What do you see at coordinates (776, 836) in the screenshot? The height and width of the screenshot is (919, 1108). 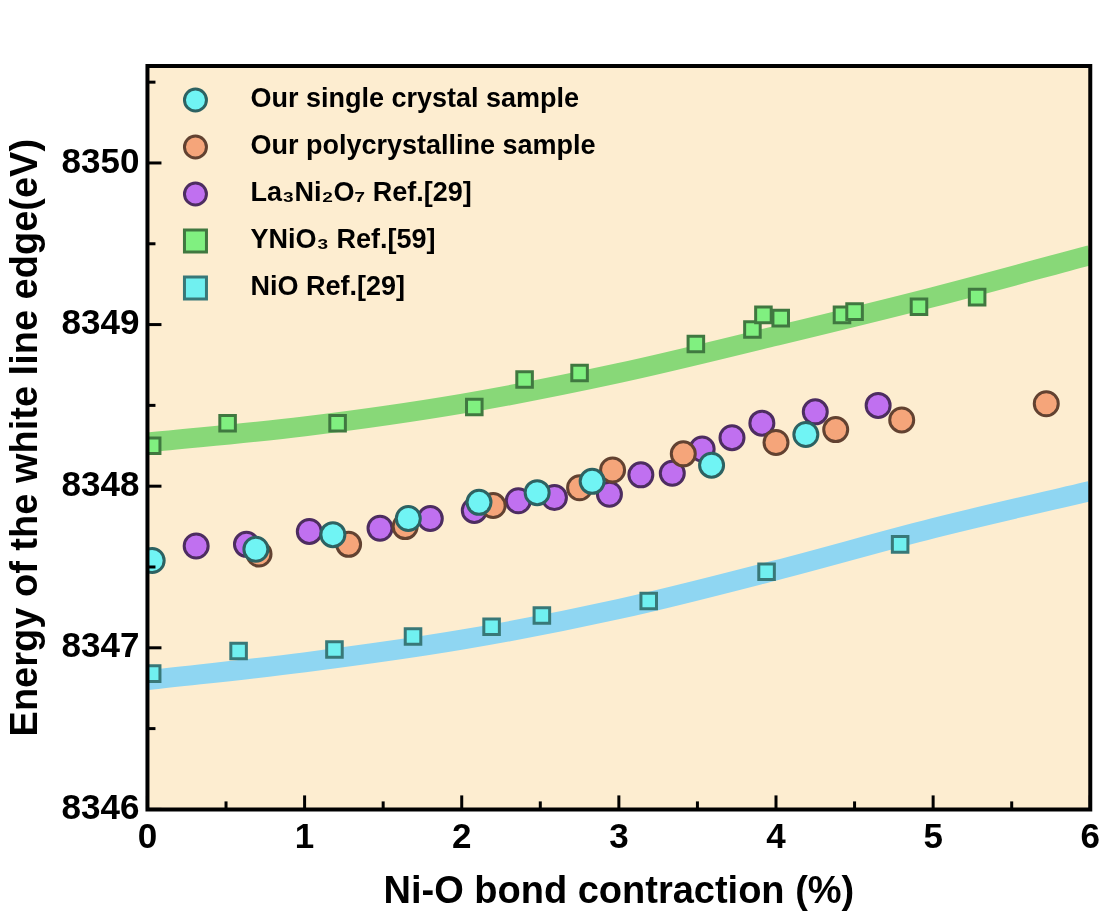 I see `x-tick-label: 4` at bounding box center [776, 836].